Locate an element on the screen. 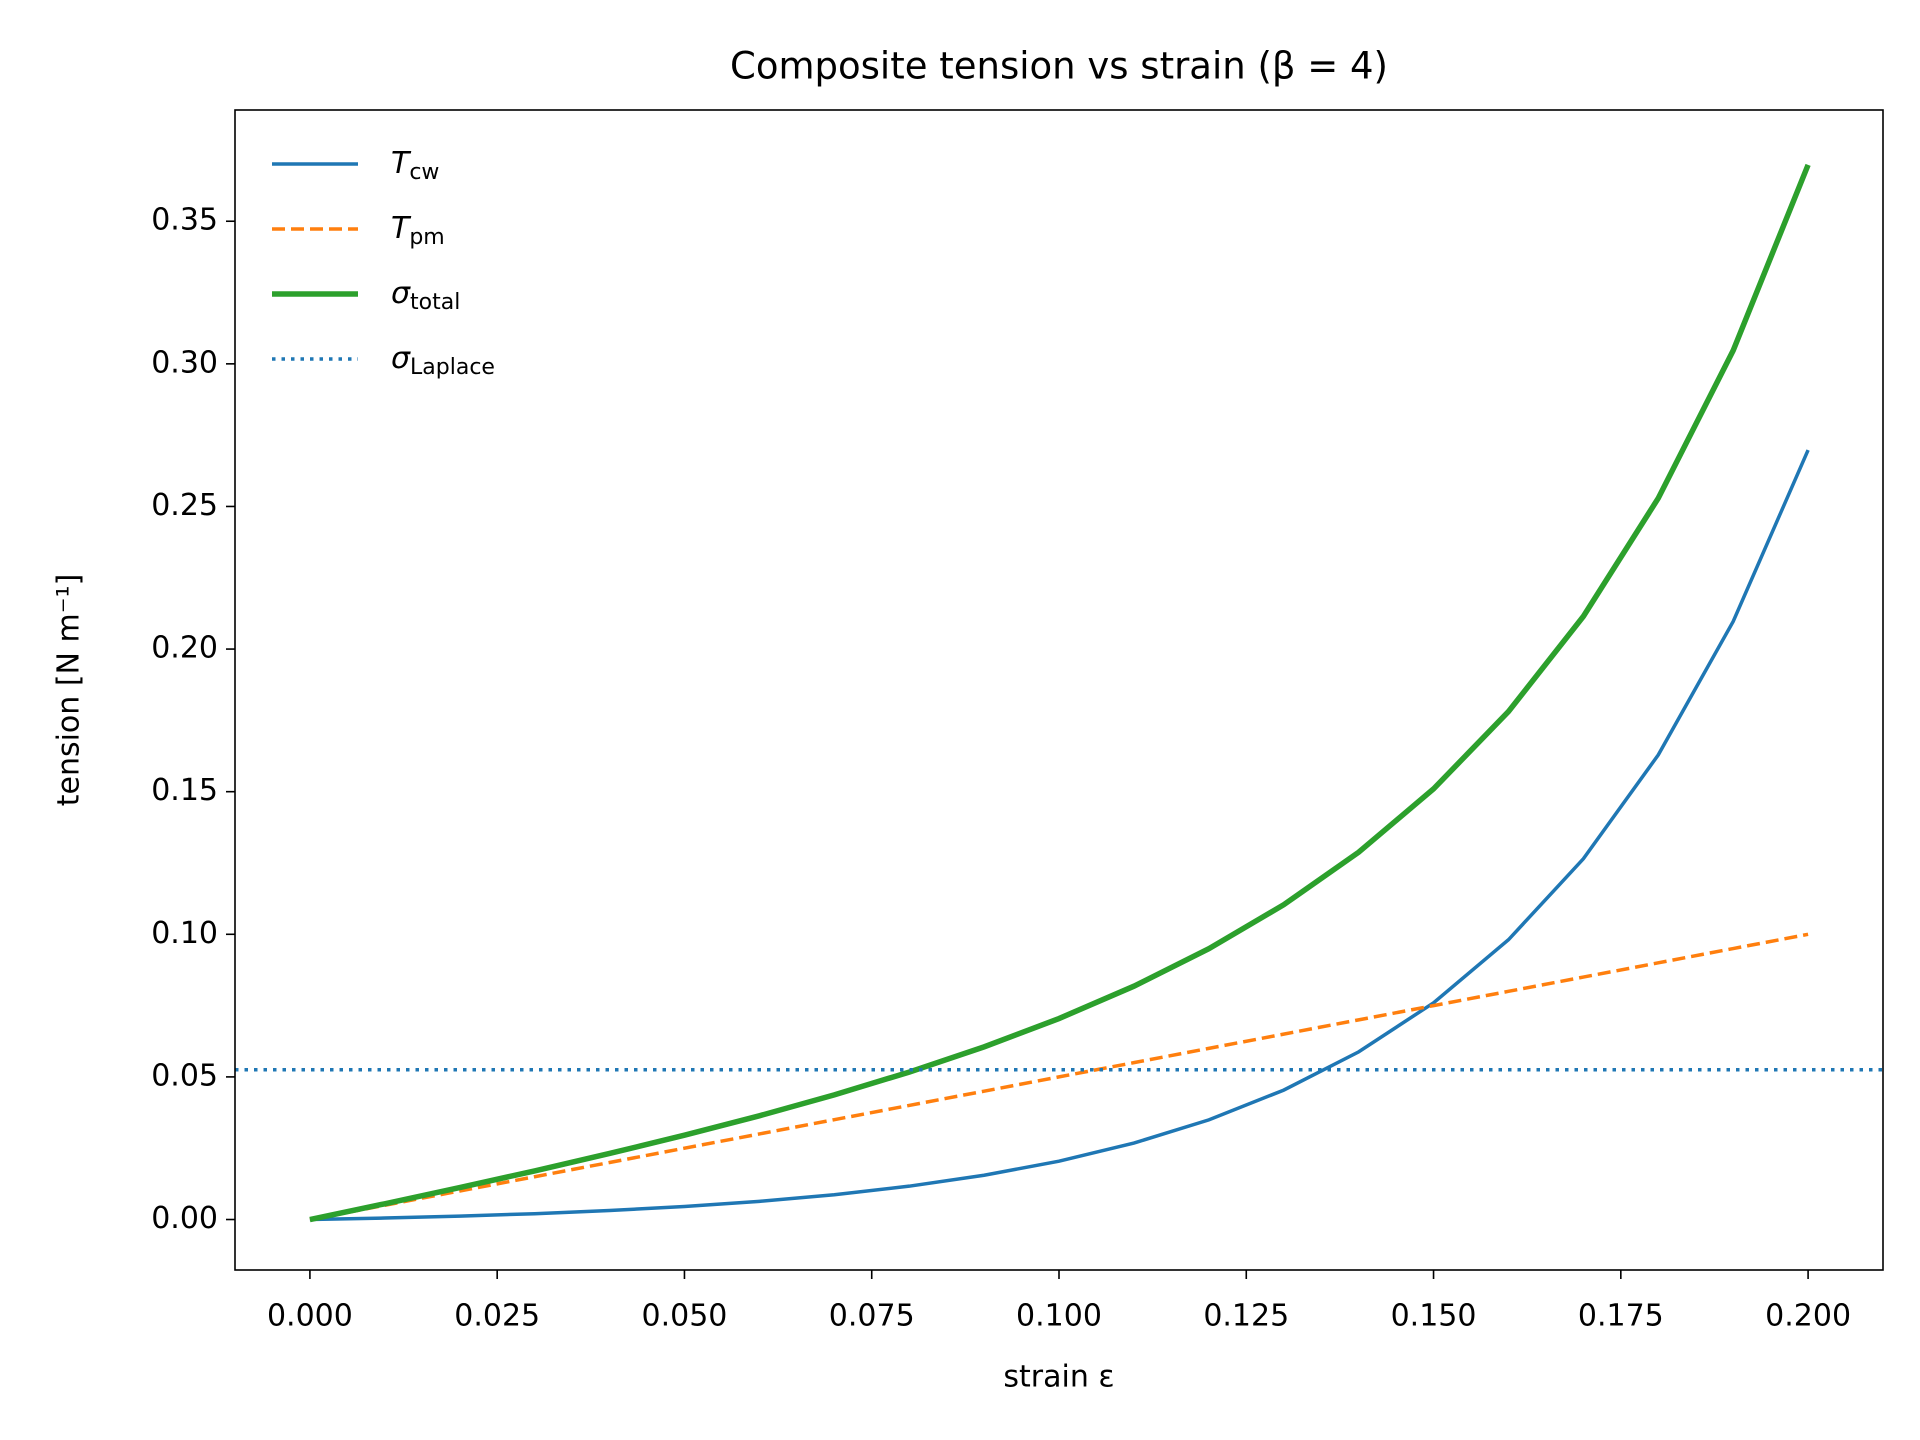 This screenshot has height=1440, width=1920. legend-subscript: total is located at coordinates (435, 302).